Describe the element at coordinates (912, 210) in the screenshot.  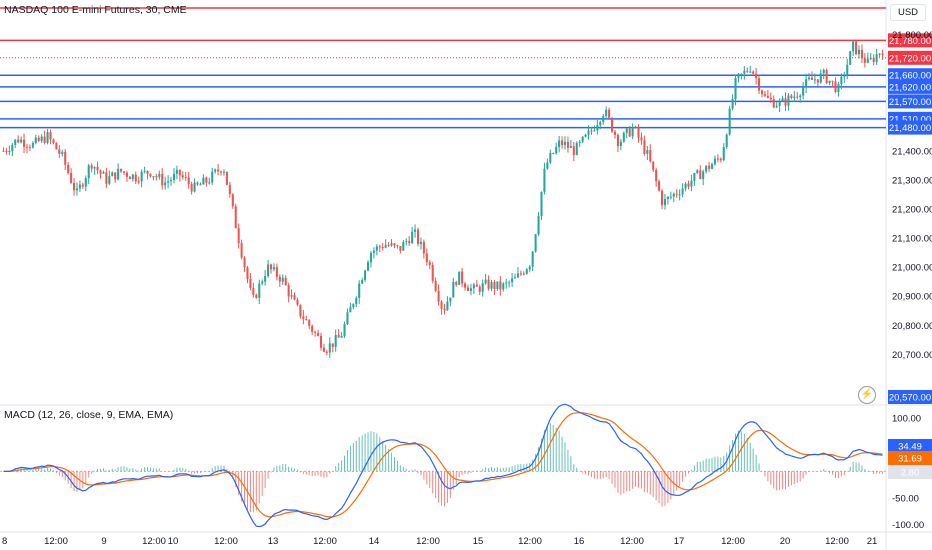
I see `price-tick-label: 21,200.00` at that location.